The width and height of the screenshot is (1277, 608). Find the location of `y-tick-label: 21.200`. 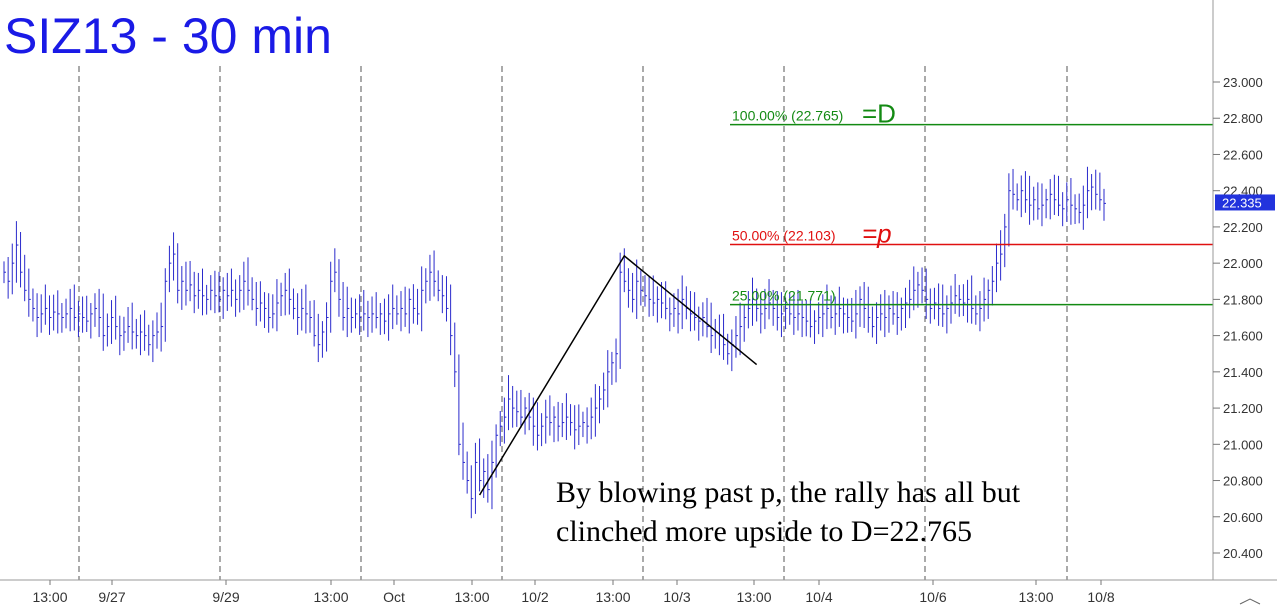

y-tick-label: 21.200 is located at coordinates (1243, 408).